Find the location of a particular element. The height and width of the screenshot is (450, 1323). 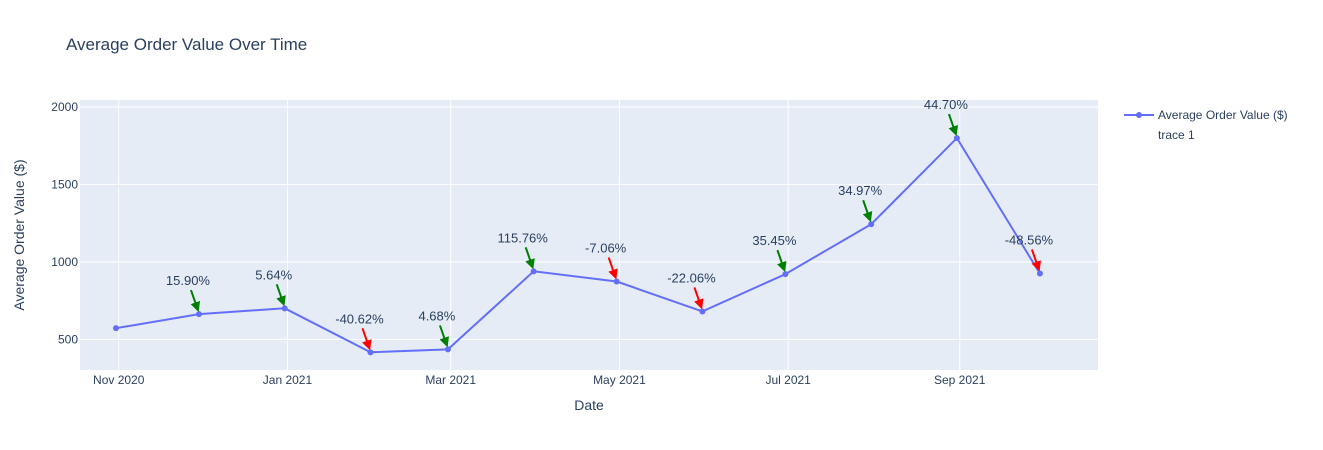

annotation-label: 5.64% is located at coordinates (273, 274).